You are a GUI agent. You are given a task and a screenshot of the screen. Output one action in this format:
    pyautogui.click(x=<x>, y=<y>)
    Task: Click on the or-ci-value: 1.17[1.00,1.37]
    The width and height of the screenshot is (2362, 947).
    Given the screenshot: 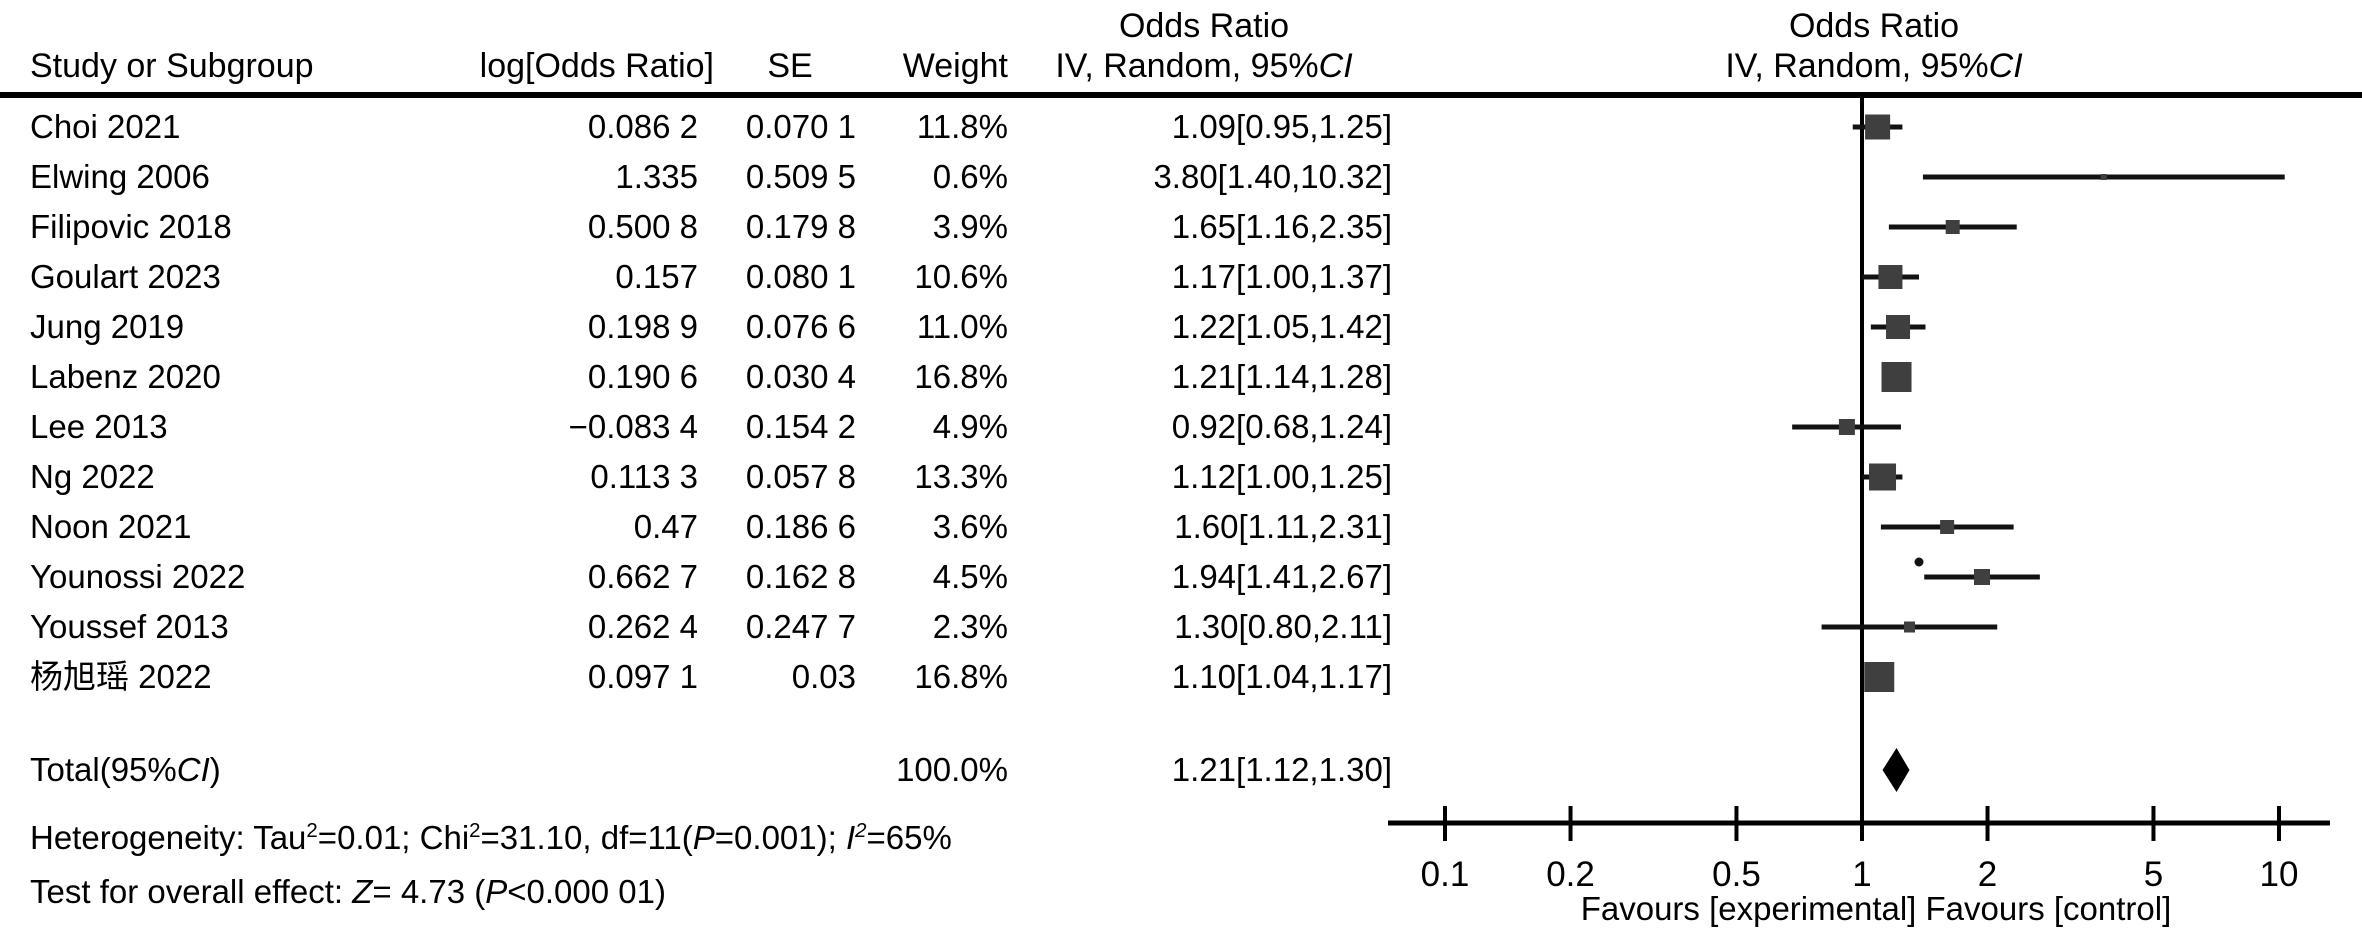 What is the action you would take?
    pyautogui.click(x=1281, y=276)
    